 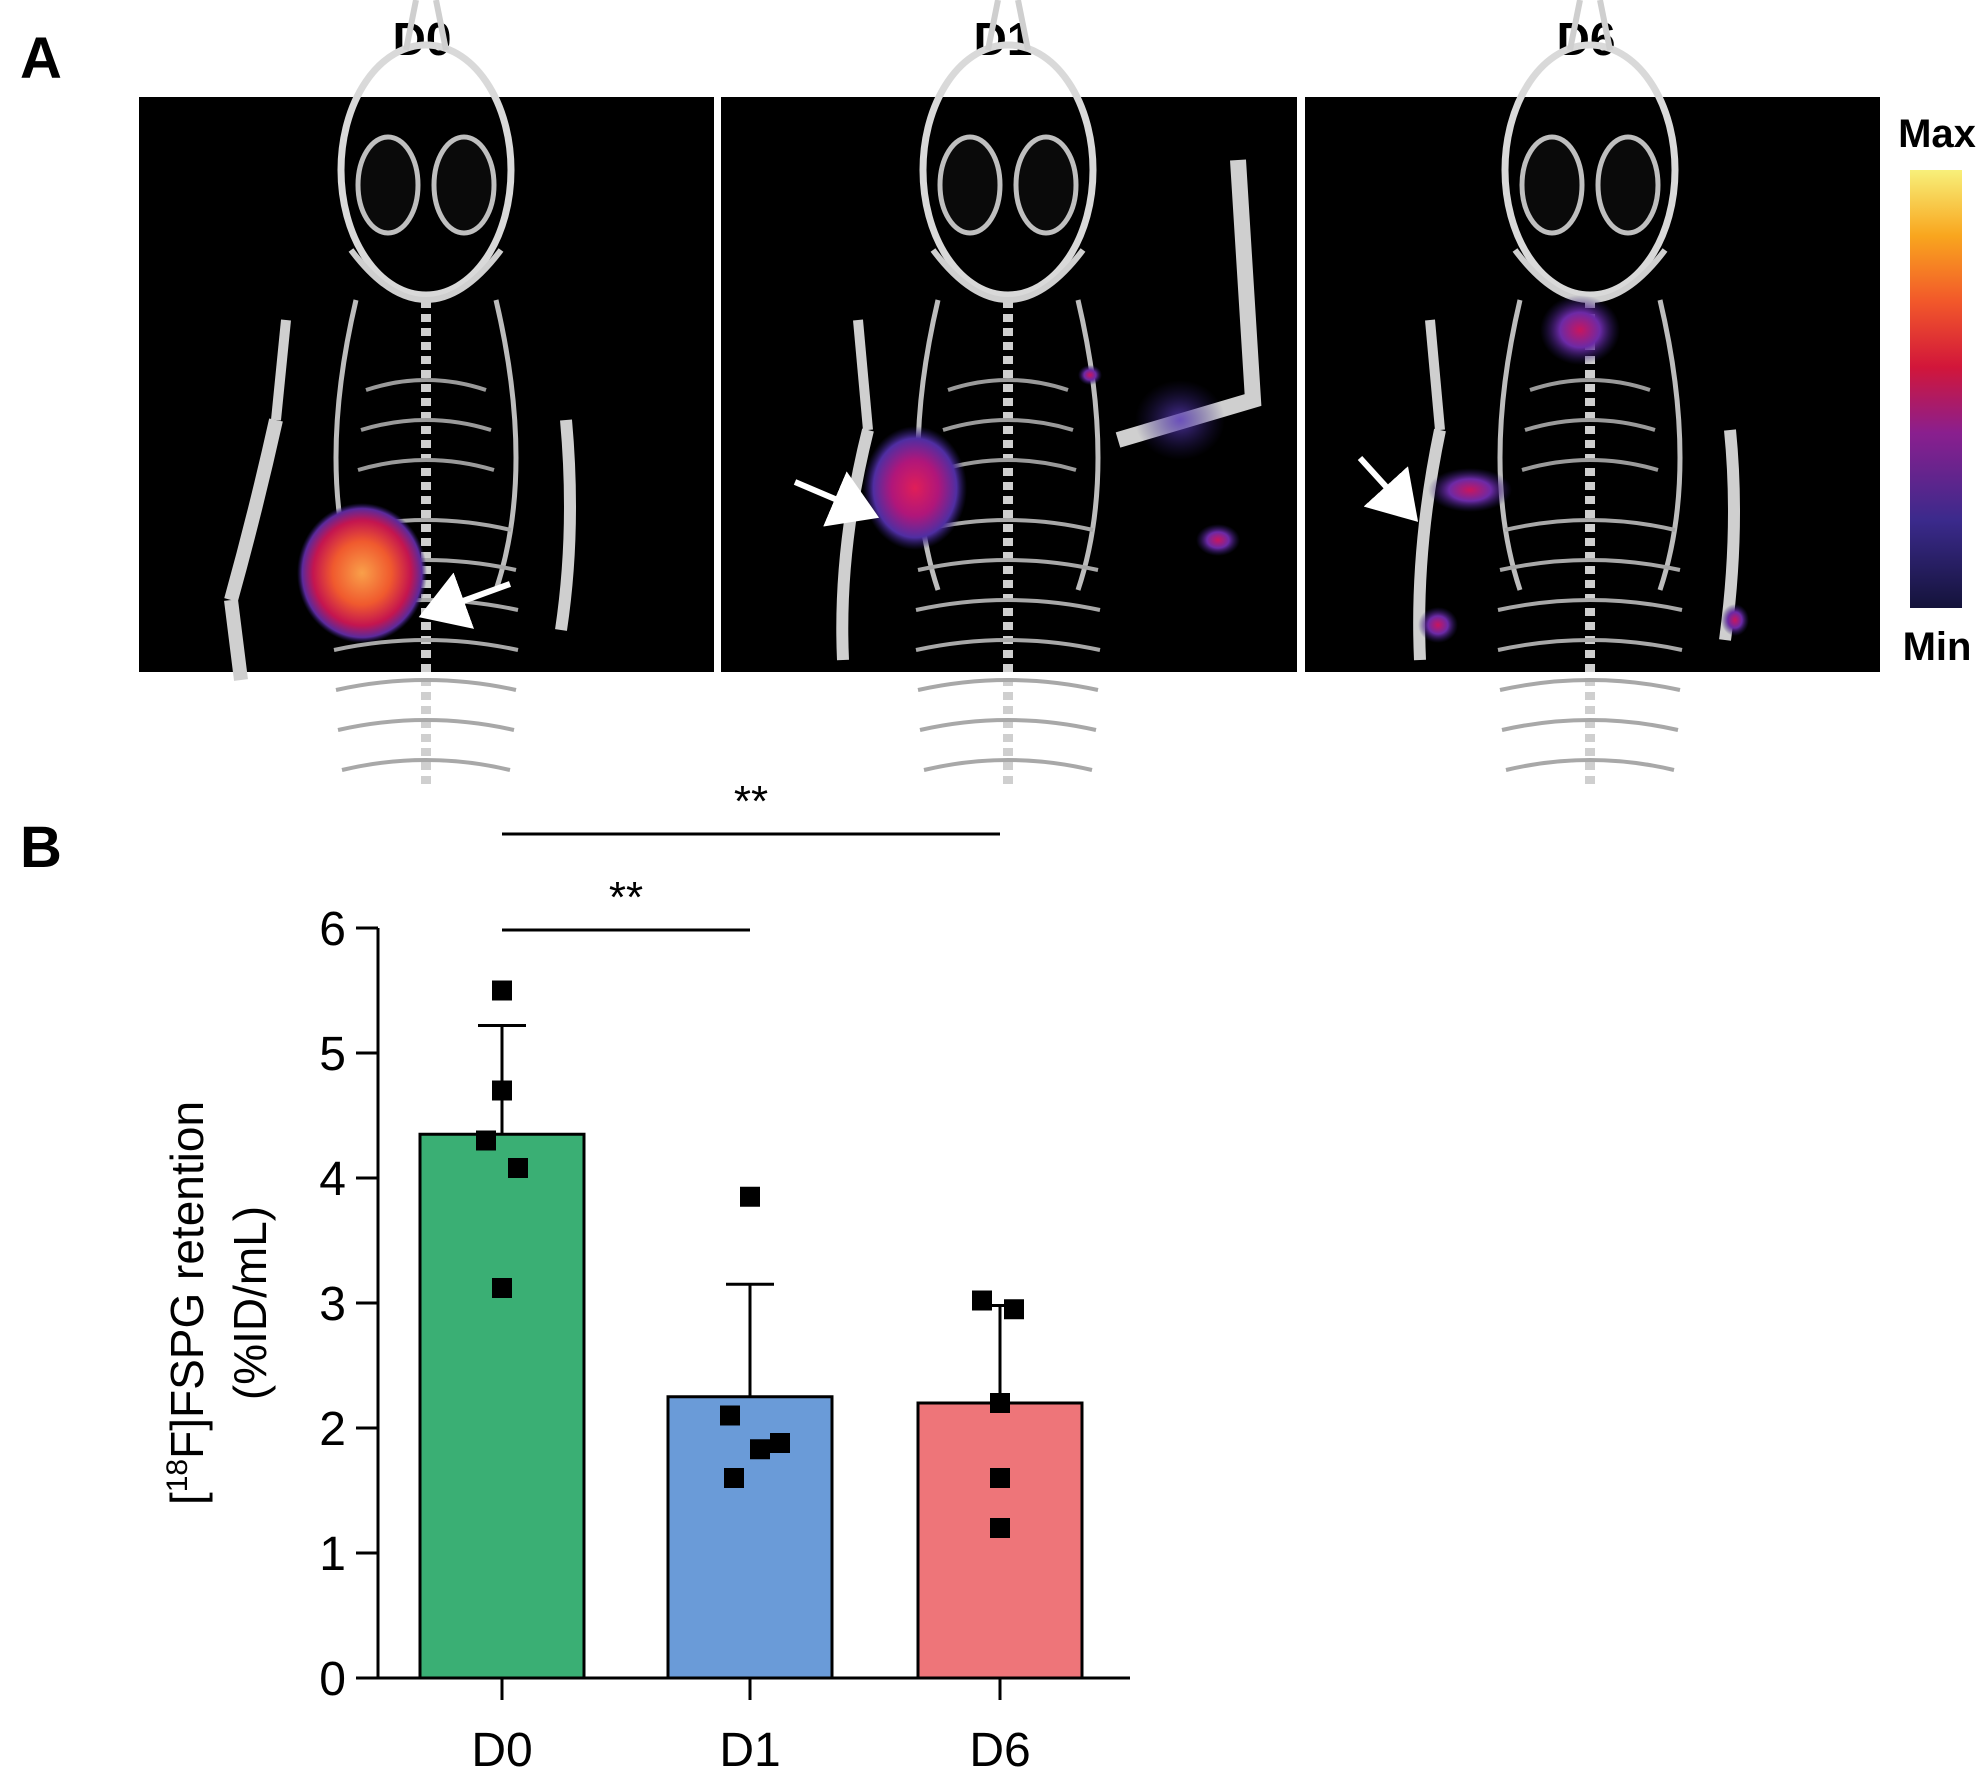 What do you see at coordinates (1470, 490) in the screenshot?
I see `tumor-hotspot-d6` at bounding box center [1470, 490].